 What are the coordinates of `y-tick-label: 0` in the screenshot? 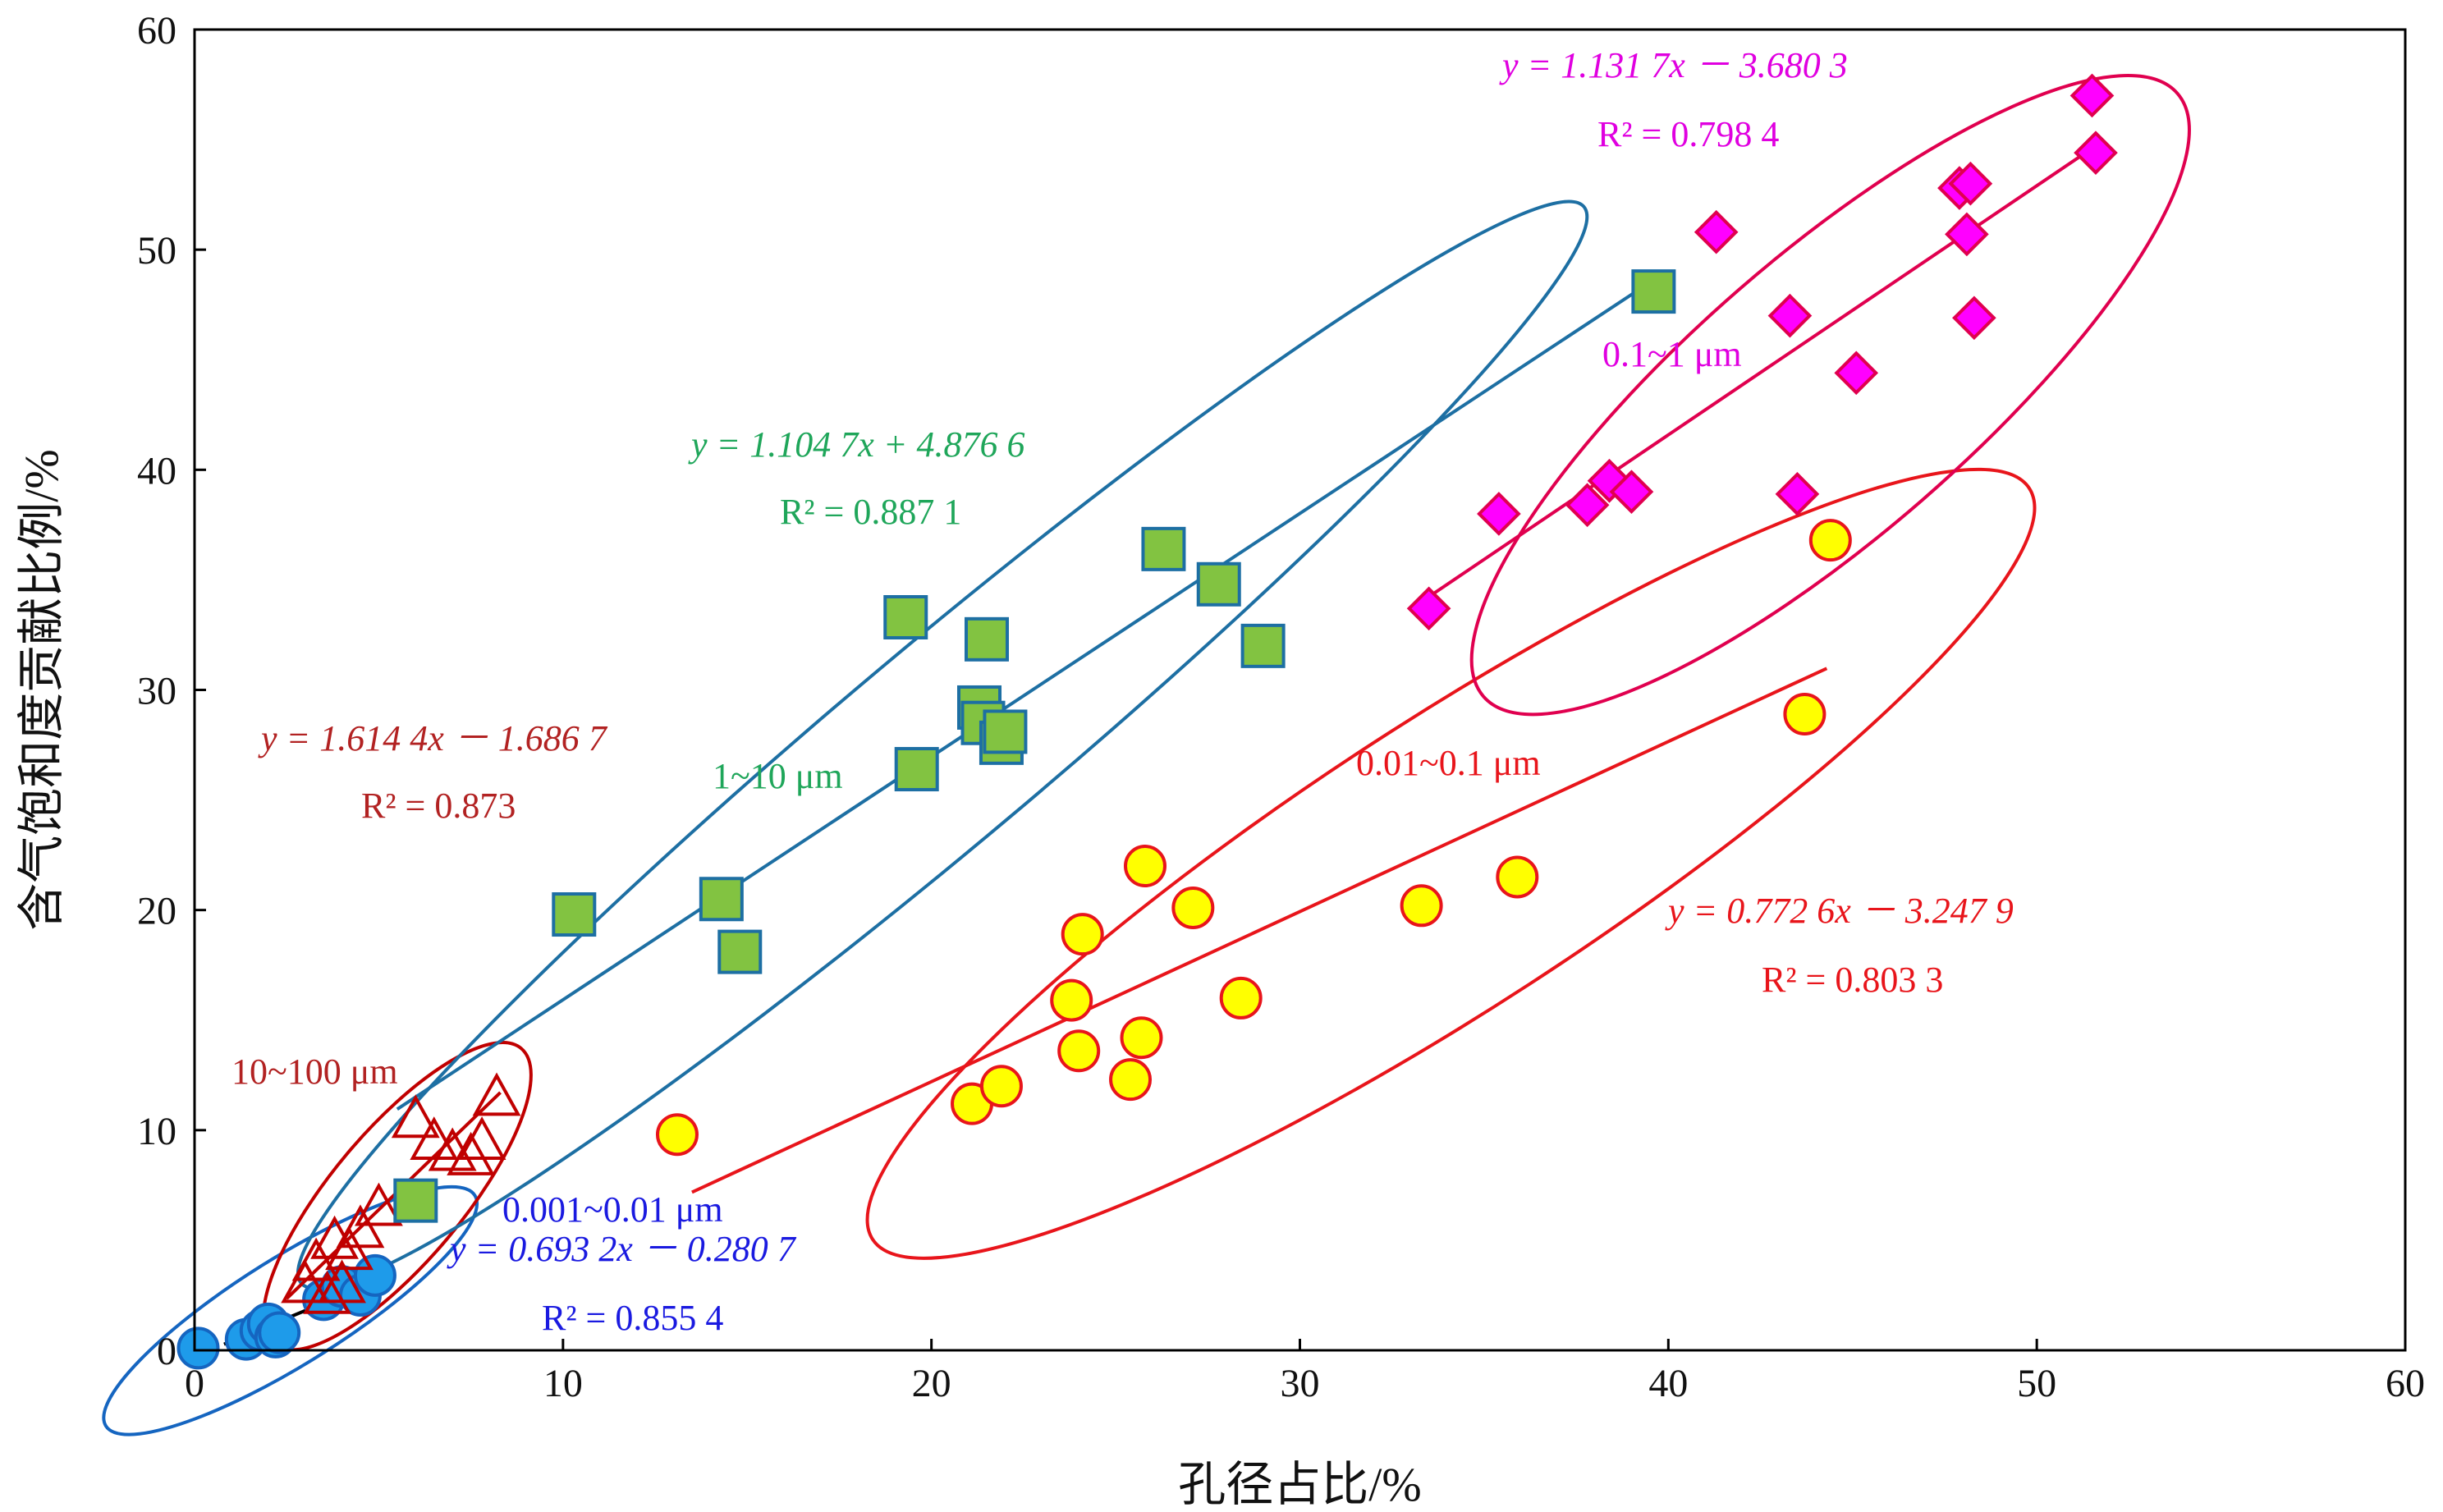 It's located at (166, 1351).